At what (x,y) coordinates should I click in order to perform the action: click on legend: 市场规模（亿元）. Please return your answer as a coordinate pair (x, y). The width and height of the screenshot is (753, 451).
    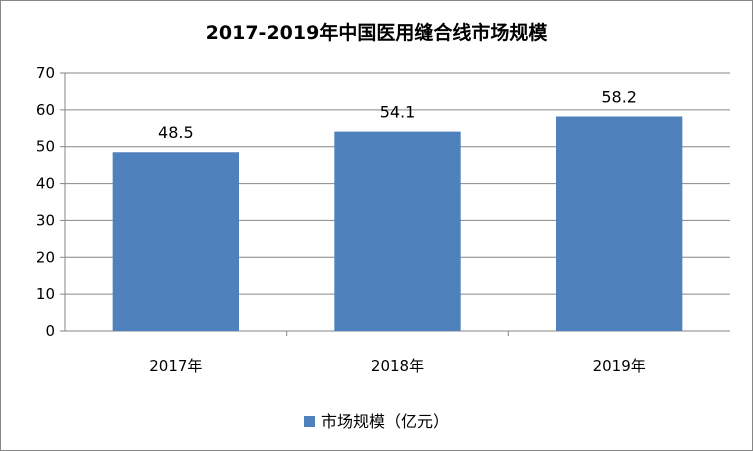
    Looking at the image, I should click on (376, 420).